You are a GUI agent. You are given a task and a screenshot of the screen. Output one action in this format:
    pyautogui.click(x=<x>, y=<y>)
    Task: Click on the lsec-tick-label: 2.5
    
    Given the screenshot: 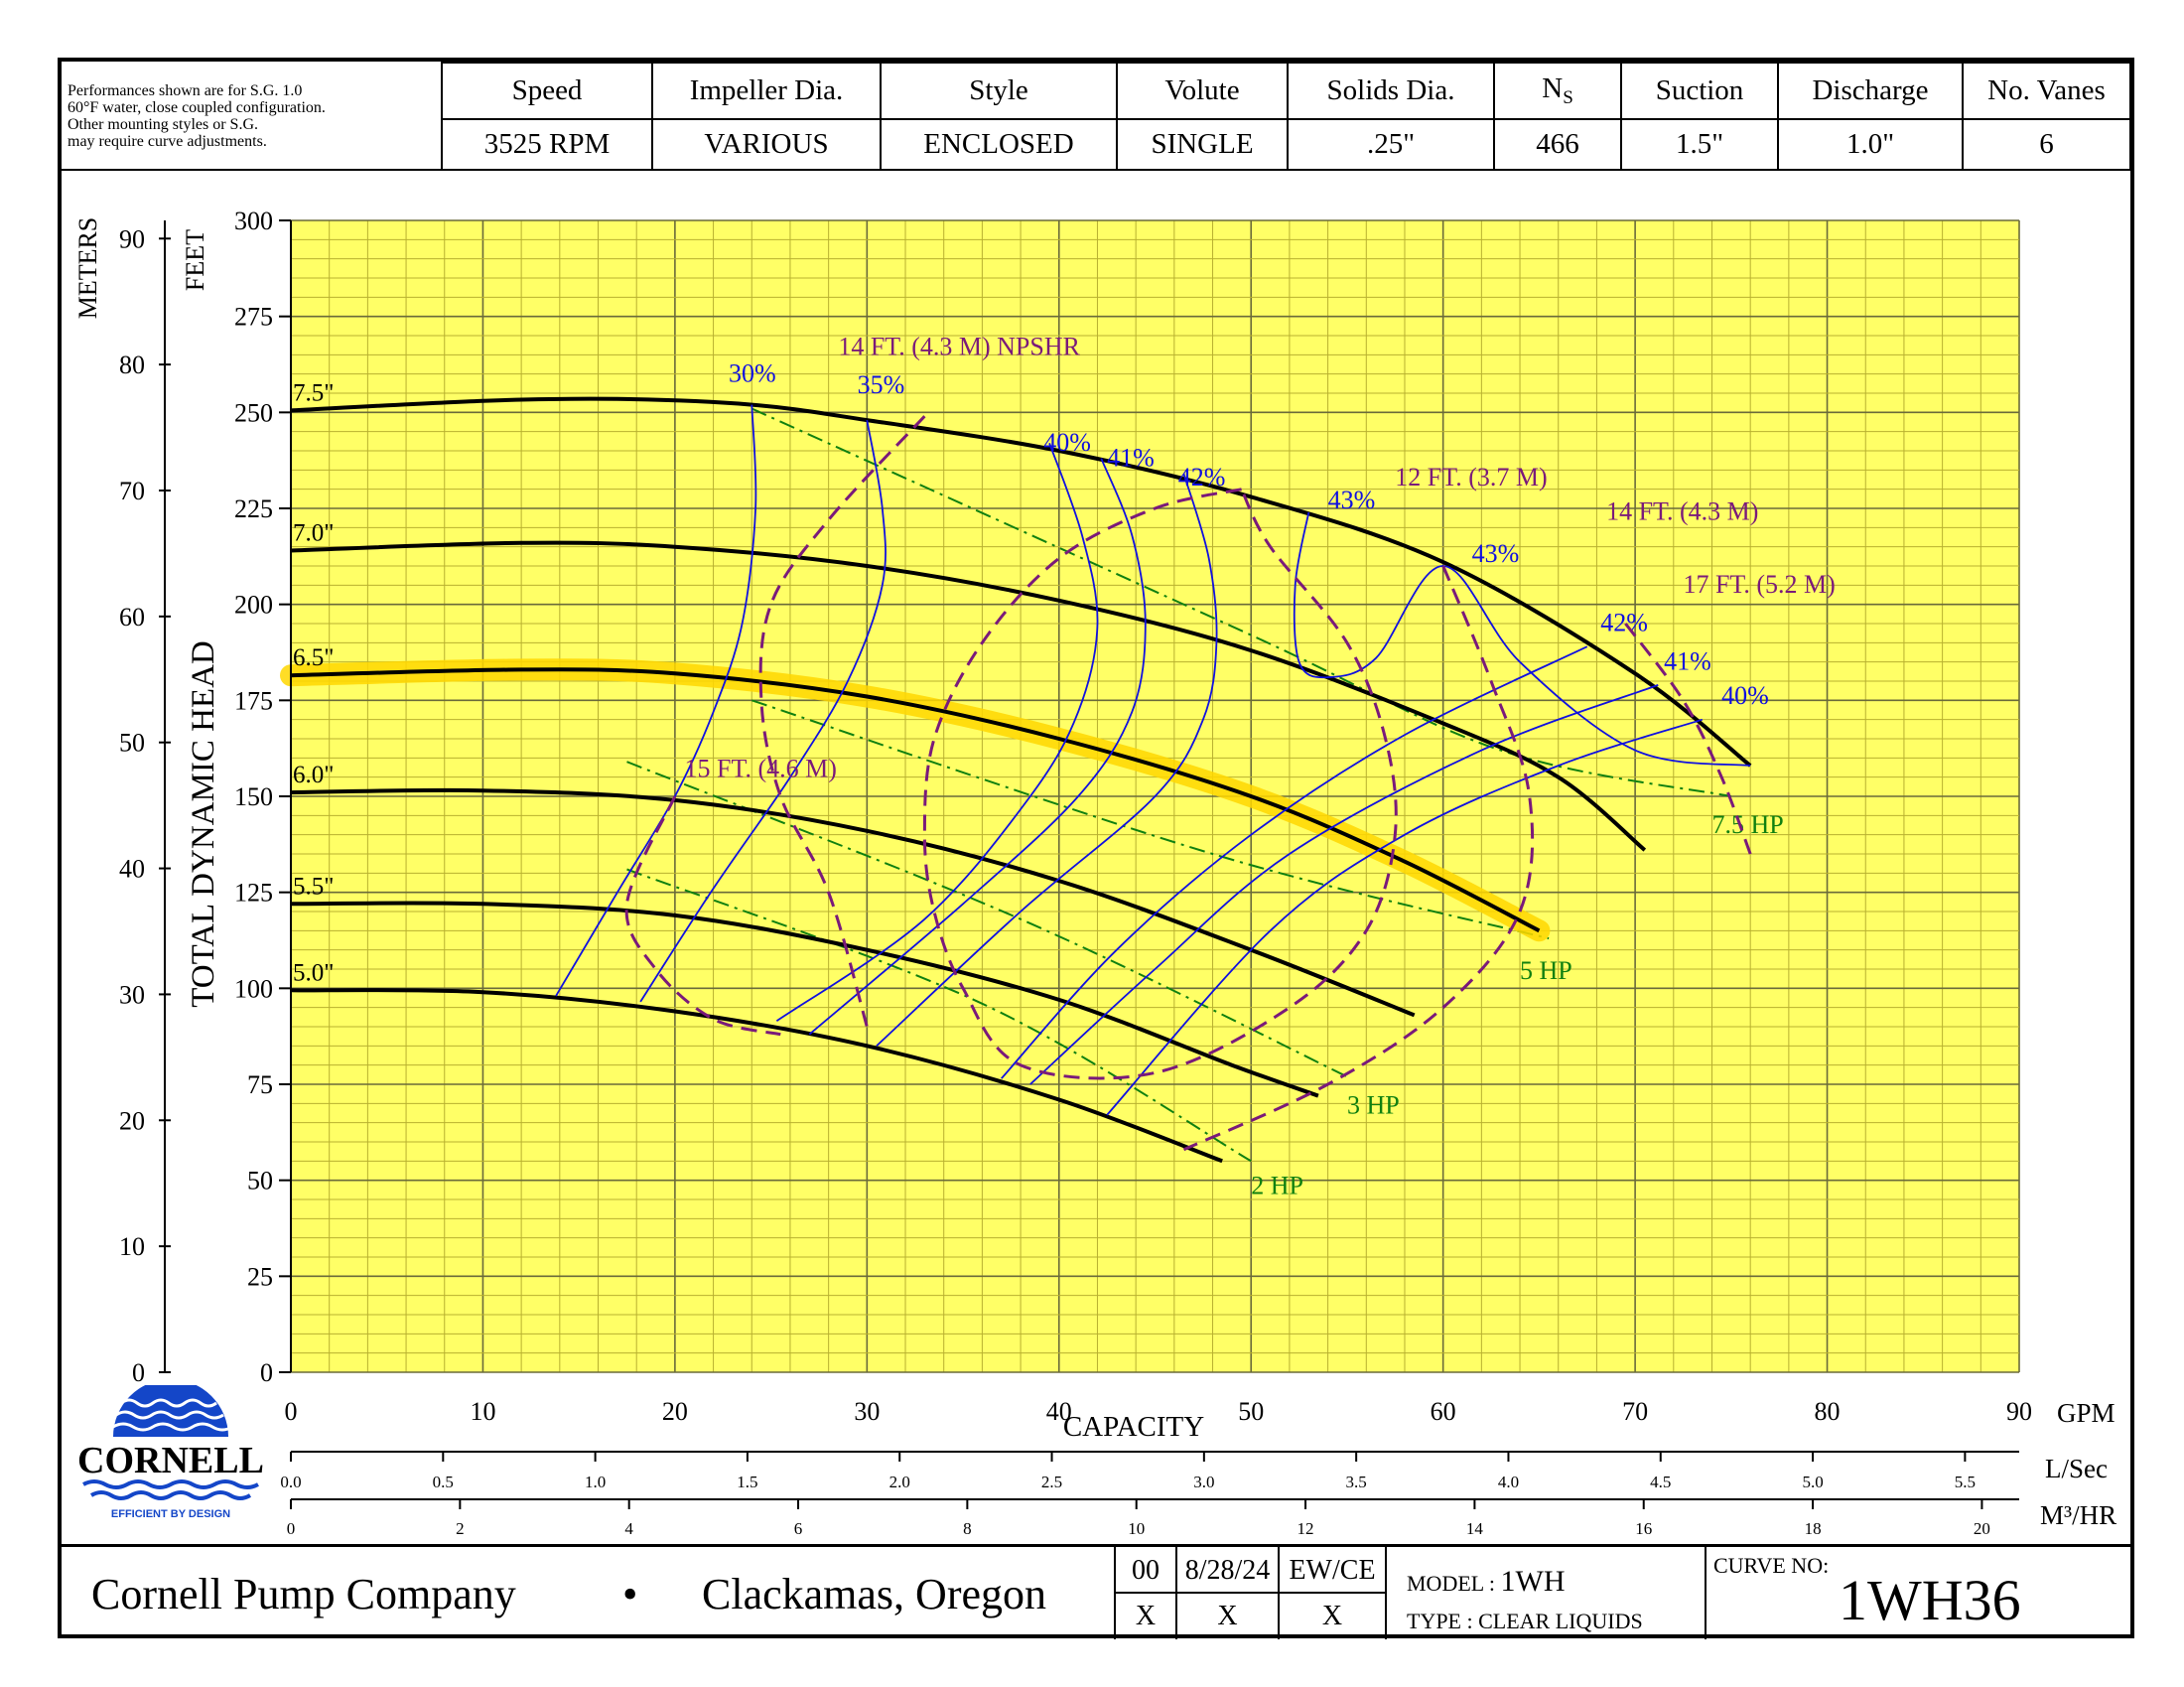 What is the action you would take?
    pyautogui.click(x=1051, y=1482)
    